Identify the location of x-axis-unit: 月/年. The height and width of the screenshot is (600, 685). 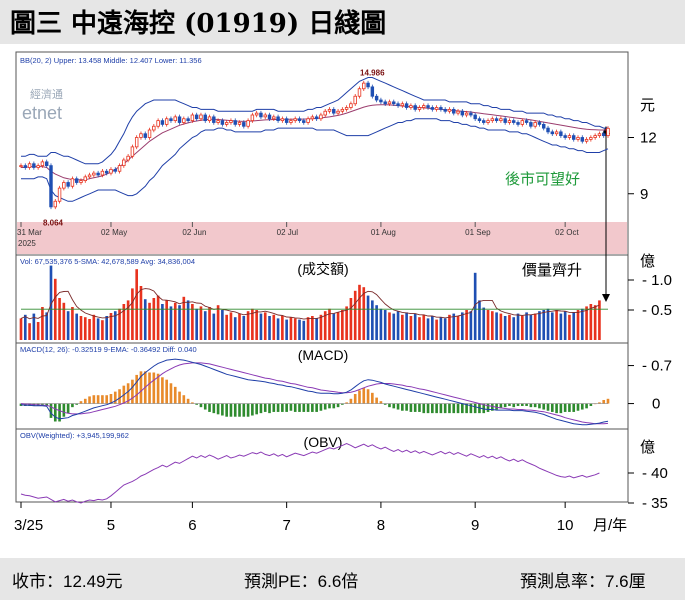
(610, 525).